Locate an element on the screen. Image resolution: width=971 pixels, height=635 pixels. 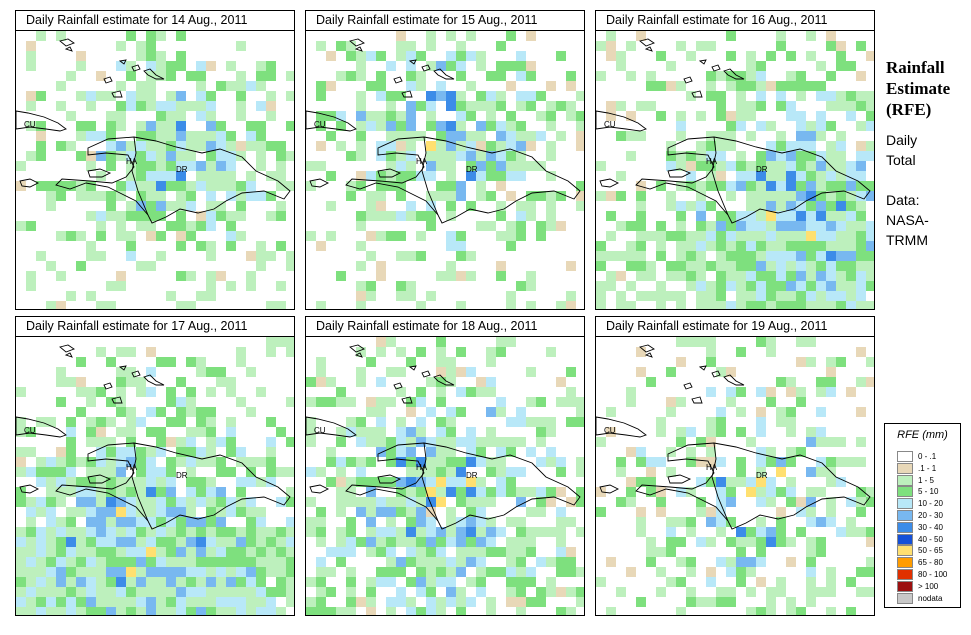
cuba-label: CU is located at coordinates (30, 430).